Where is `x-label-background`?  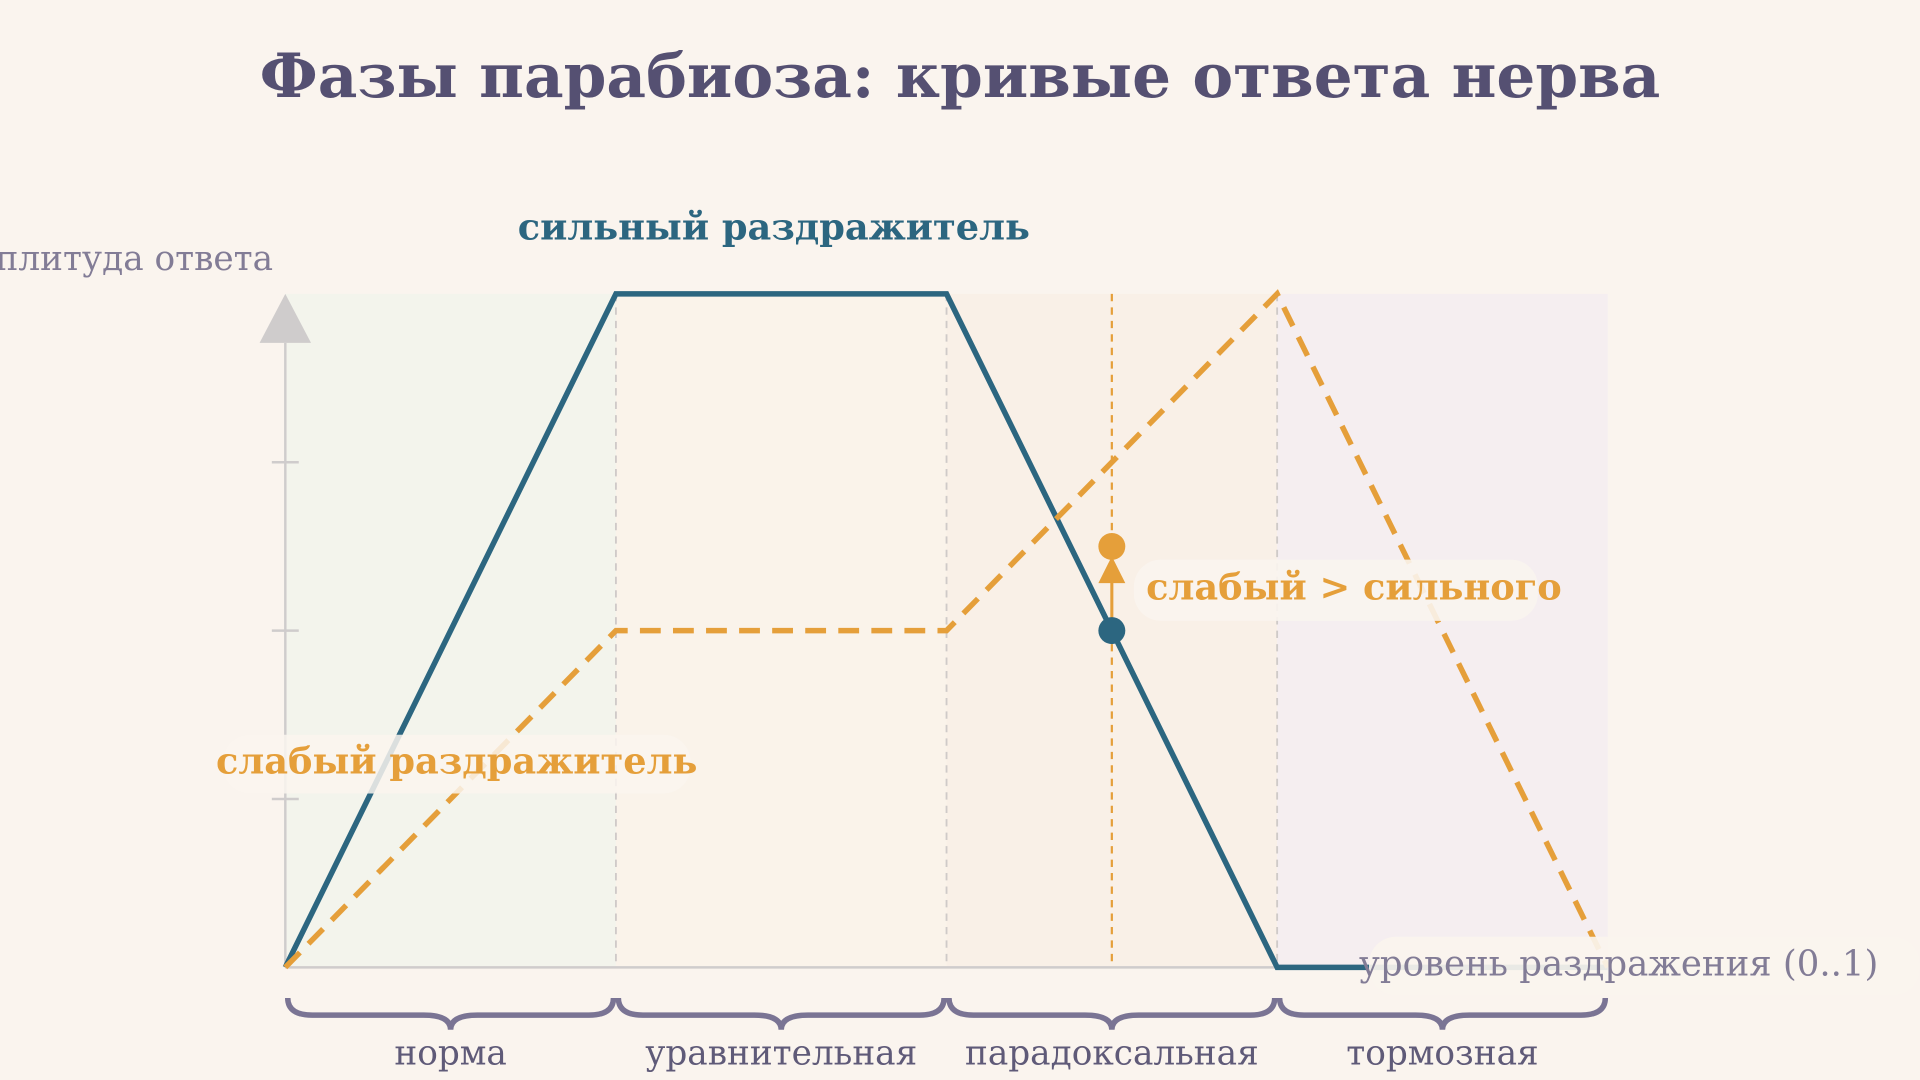 x-label-background is located at coordinates (1644, 966).